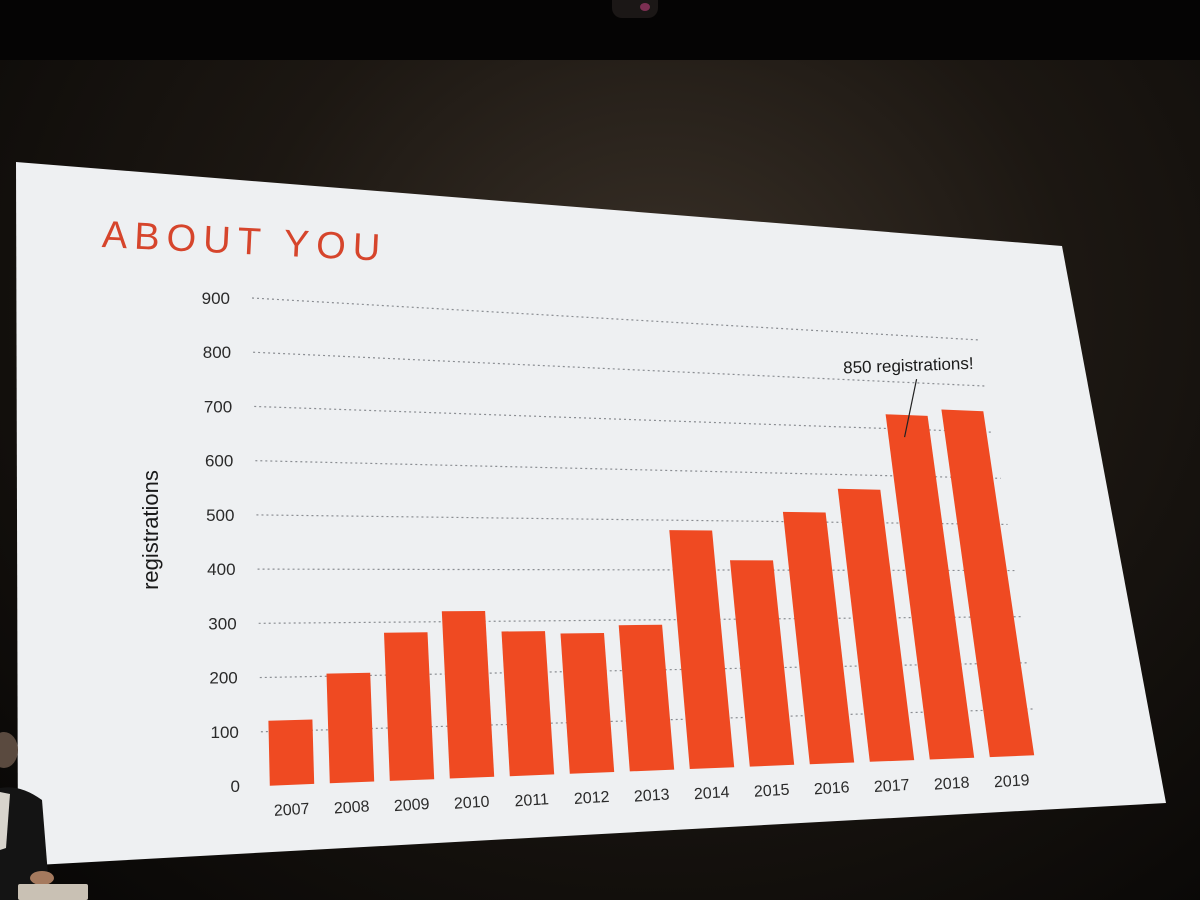 This screenshot has height=900, width=1200. I want to click on ceiling, so click(600, 30).